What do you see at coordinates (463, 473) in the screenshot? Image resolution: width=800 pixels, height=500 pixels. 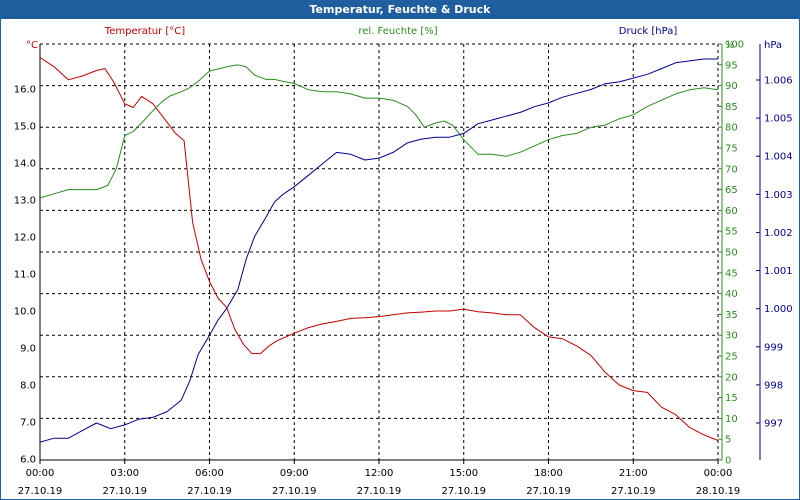 I see `x-tick-time: 15:00` at bounding box center [463, 473].